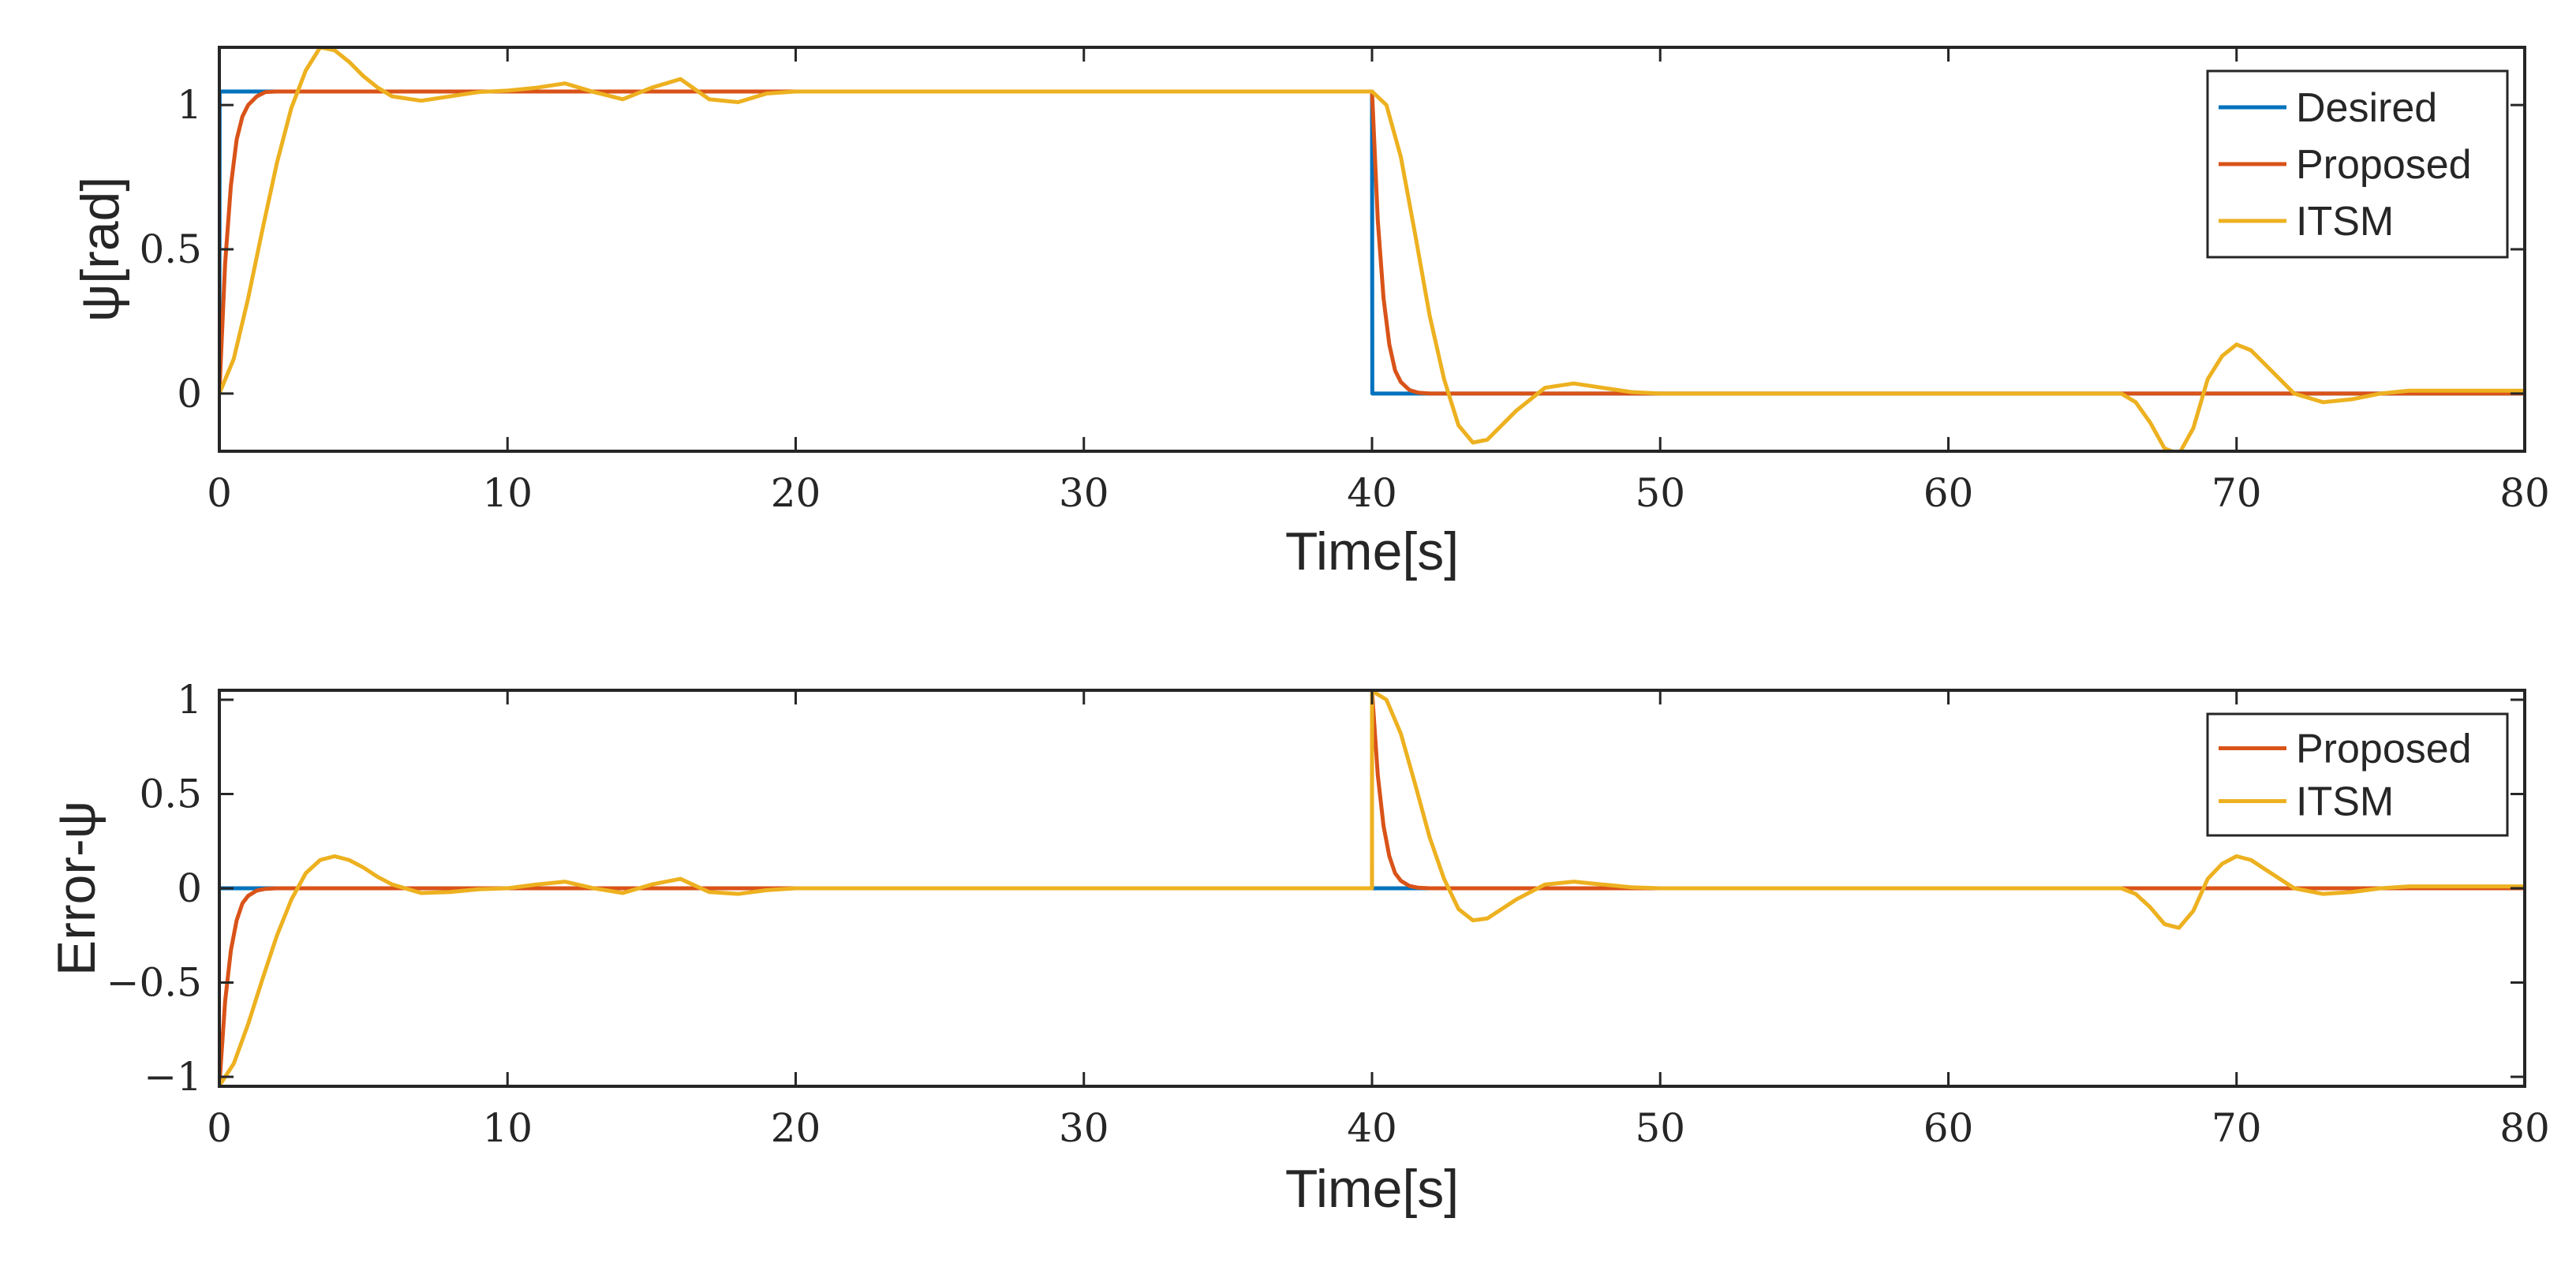  Describe the element at coordinates (2366, 108) in the screenshot. I see `legend-label-desired: Desired` at that location.